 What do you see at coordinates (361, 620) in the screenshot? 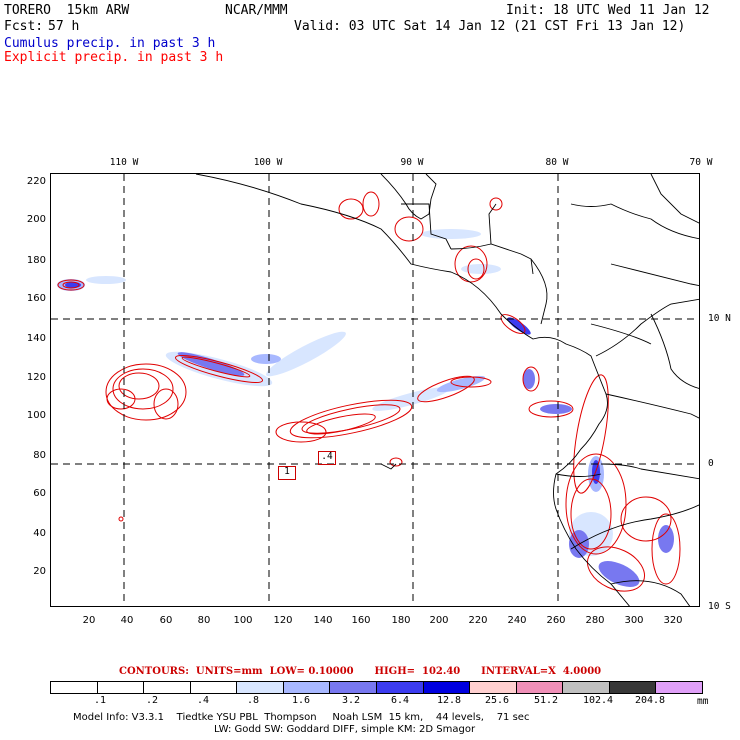
I see `x-tick-160: 160` at bounding box center [361, 620].